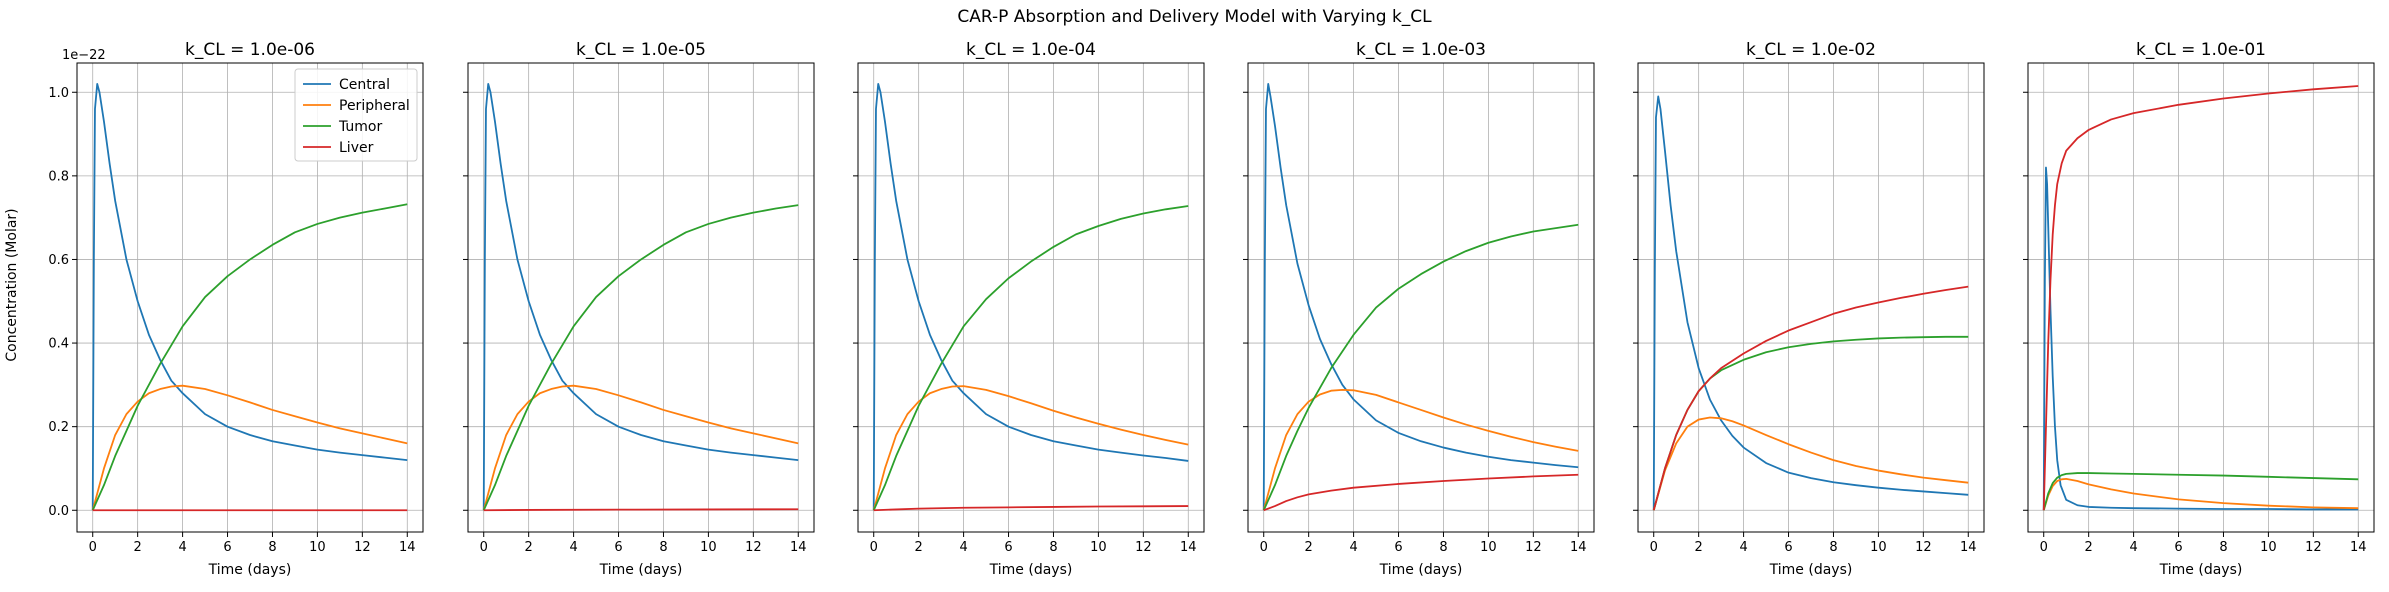  What do you see at coordinates (58, 260) in the screenshot?
I see `y-tick-label: 0.6` at bounding box center [58, 260].